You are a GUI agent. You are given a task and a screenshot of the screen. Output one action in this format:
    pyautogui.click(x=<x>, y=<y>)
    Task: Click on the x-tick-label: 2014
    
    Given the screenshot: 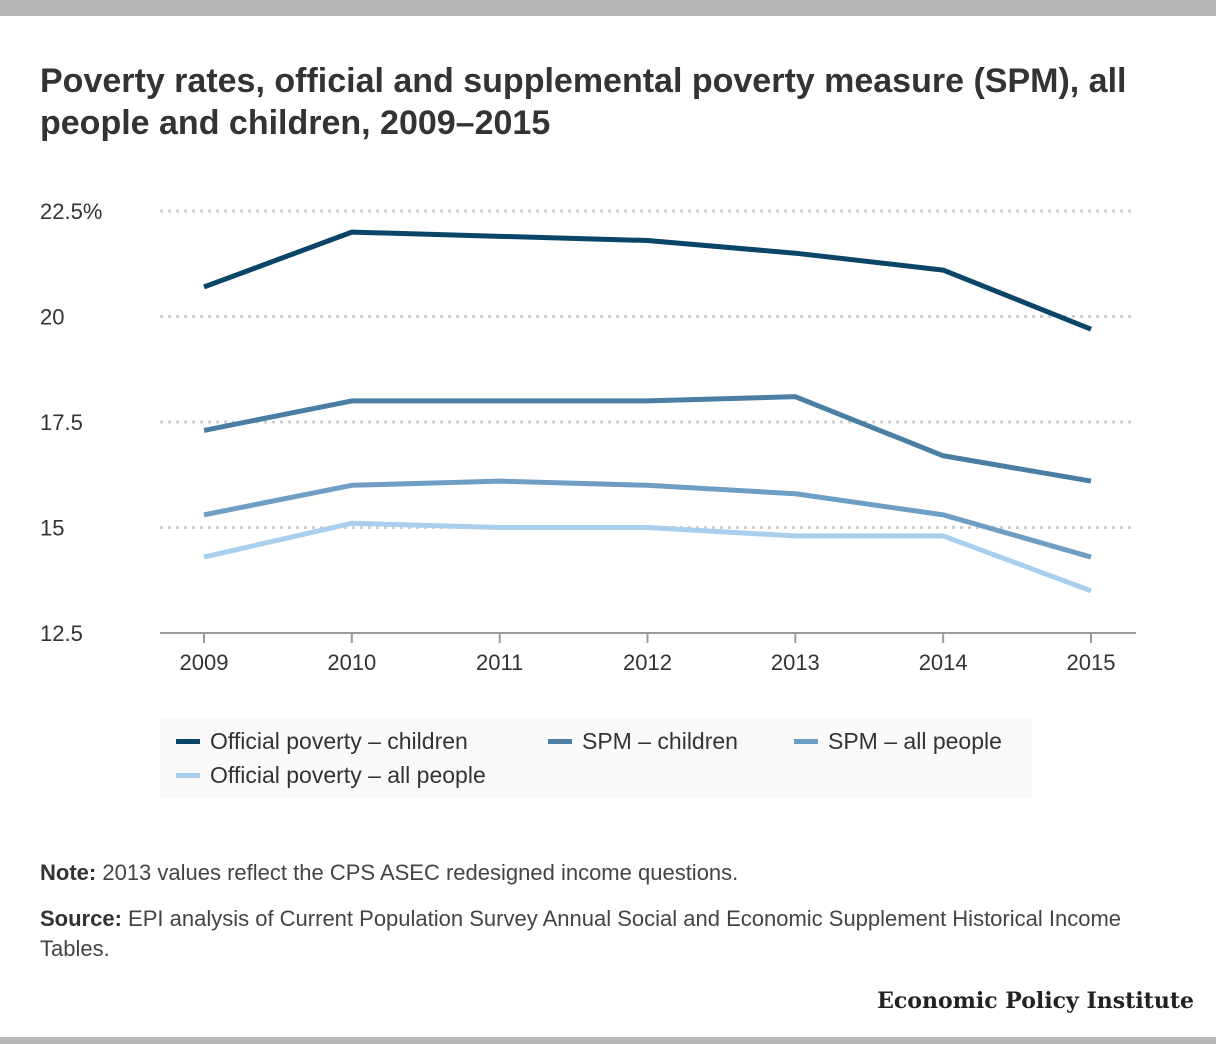 What is the action you would take?
    pyautogui.click(x=943, y=662)
    